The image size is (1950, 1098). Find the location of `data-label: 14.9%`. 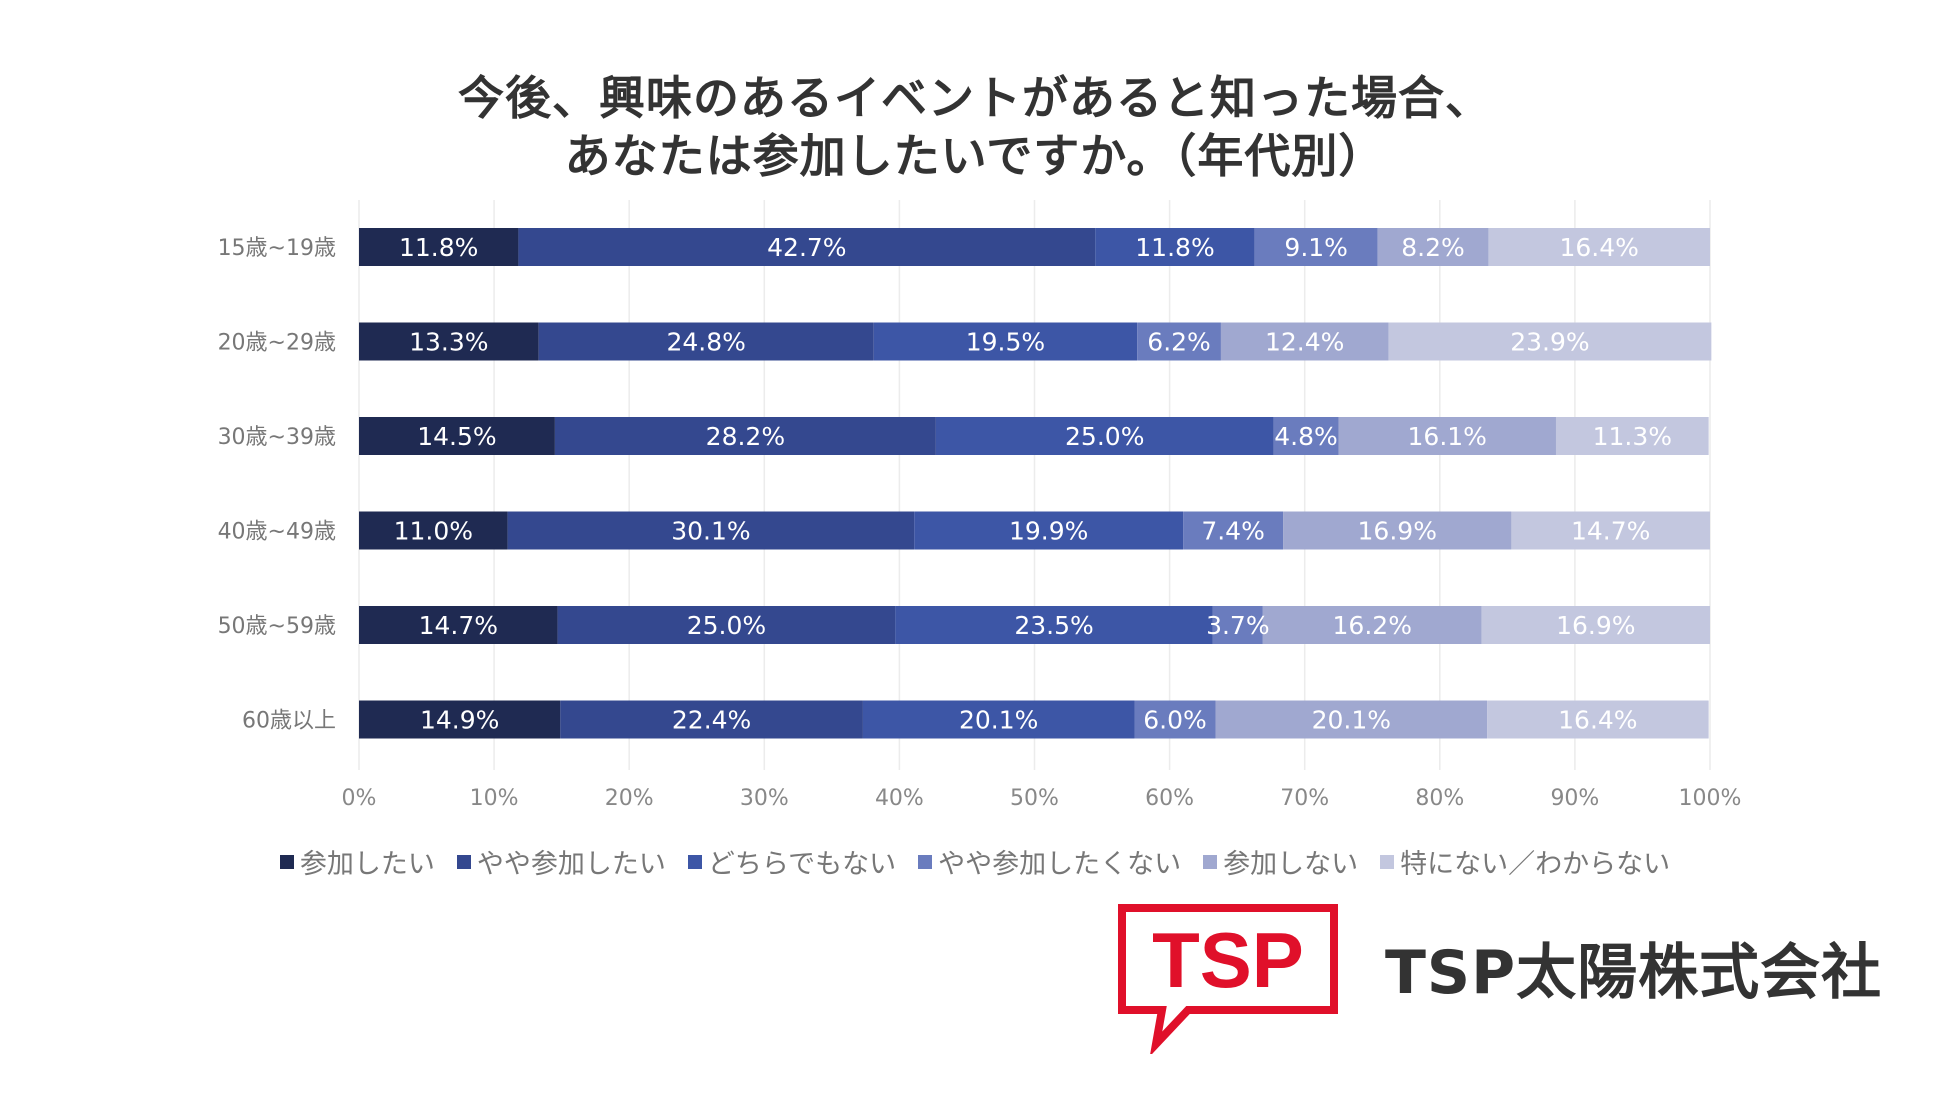

data-label: 14.9% is located at coordinates (459, 720).